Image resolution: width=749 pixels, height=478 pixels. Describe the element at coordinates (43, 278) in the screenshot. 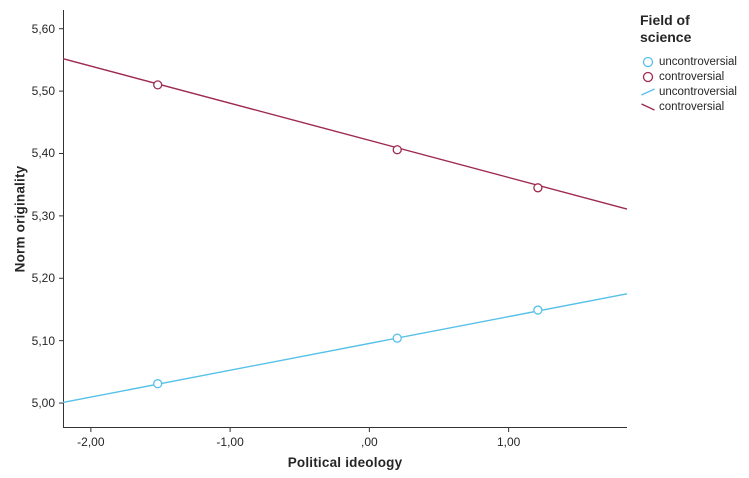

I see `y-tick-label: 5,20` at that location.